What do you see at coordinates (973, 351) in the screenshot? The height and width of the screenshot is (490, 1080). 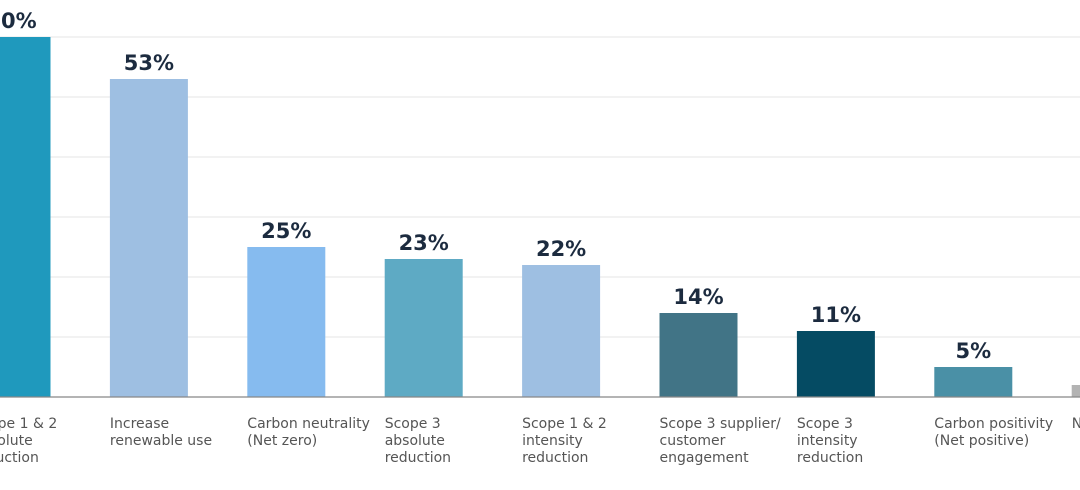 I see `value-label: 5%` at bounding box center [973, 351].